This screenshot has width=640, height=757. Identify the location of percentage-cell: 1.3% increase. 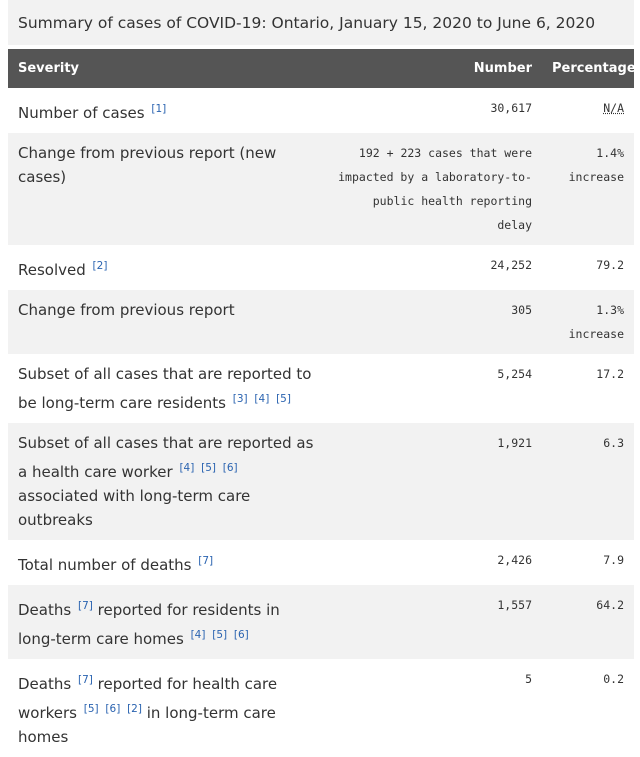
(588, 322).